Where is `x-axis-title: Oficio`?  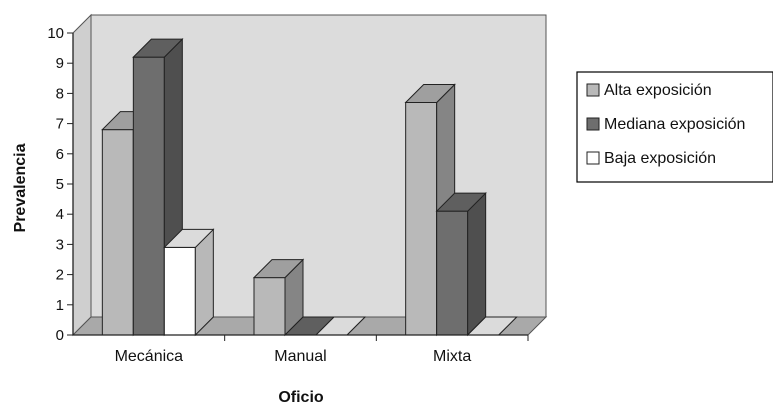 x-axis-title: Oficio is located at coordinates (301, 396).